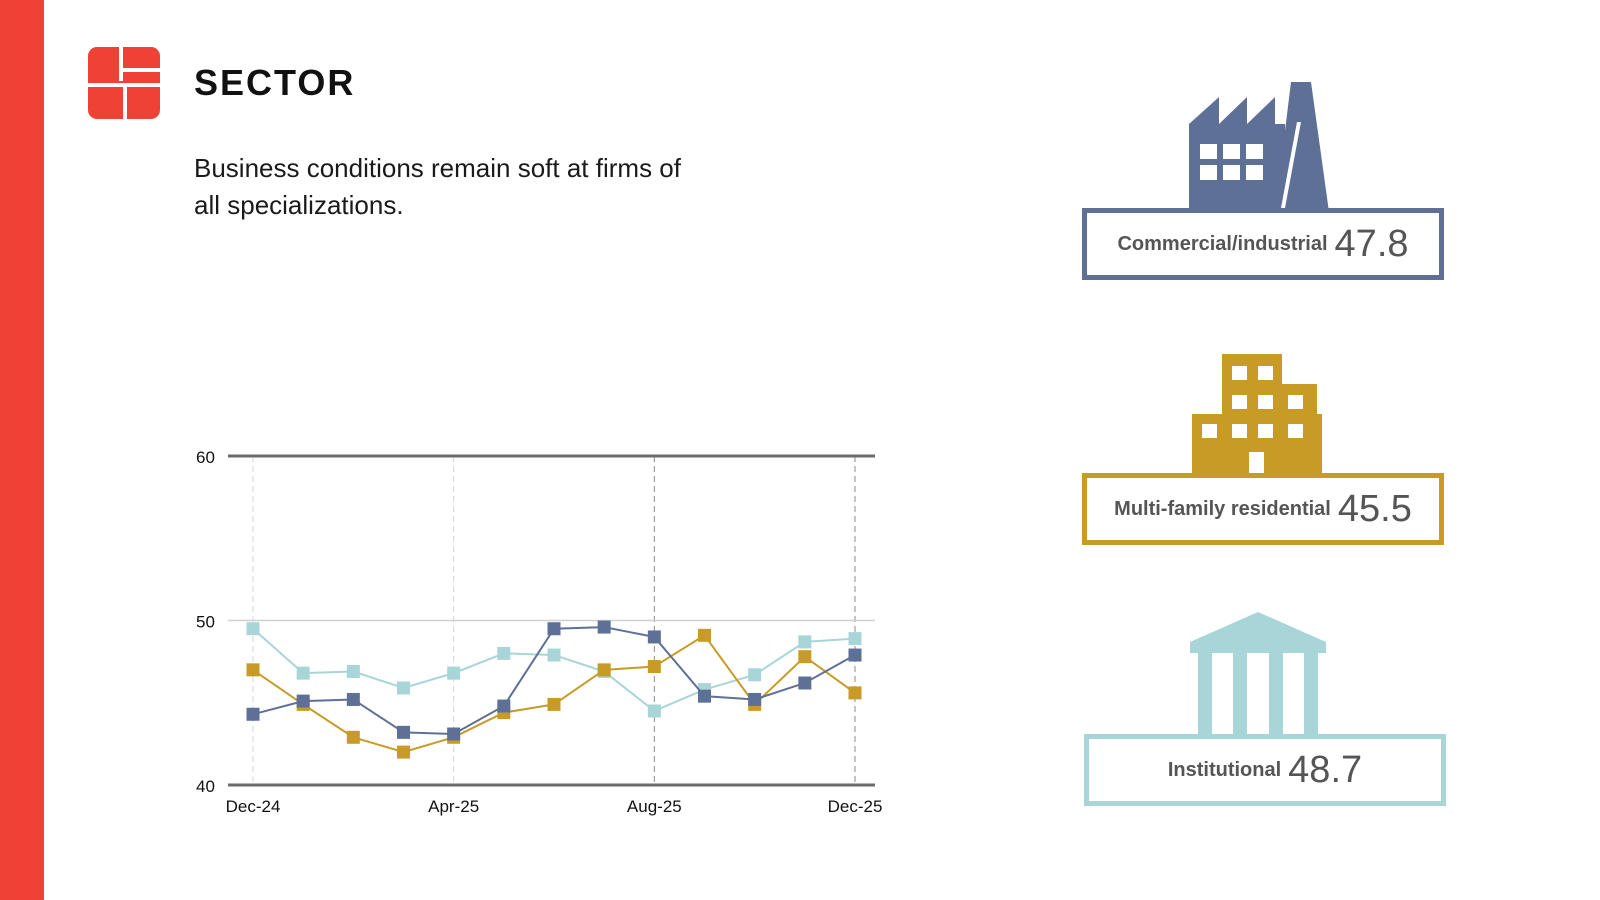 The height and width of the screenshot is (900, 1600). I want to click on page-title: SECTOR, so click(275, 82).